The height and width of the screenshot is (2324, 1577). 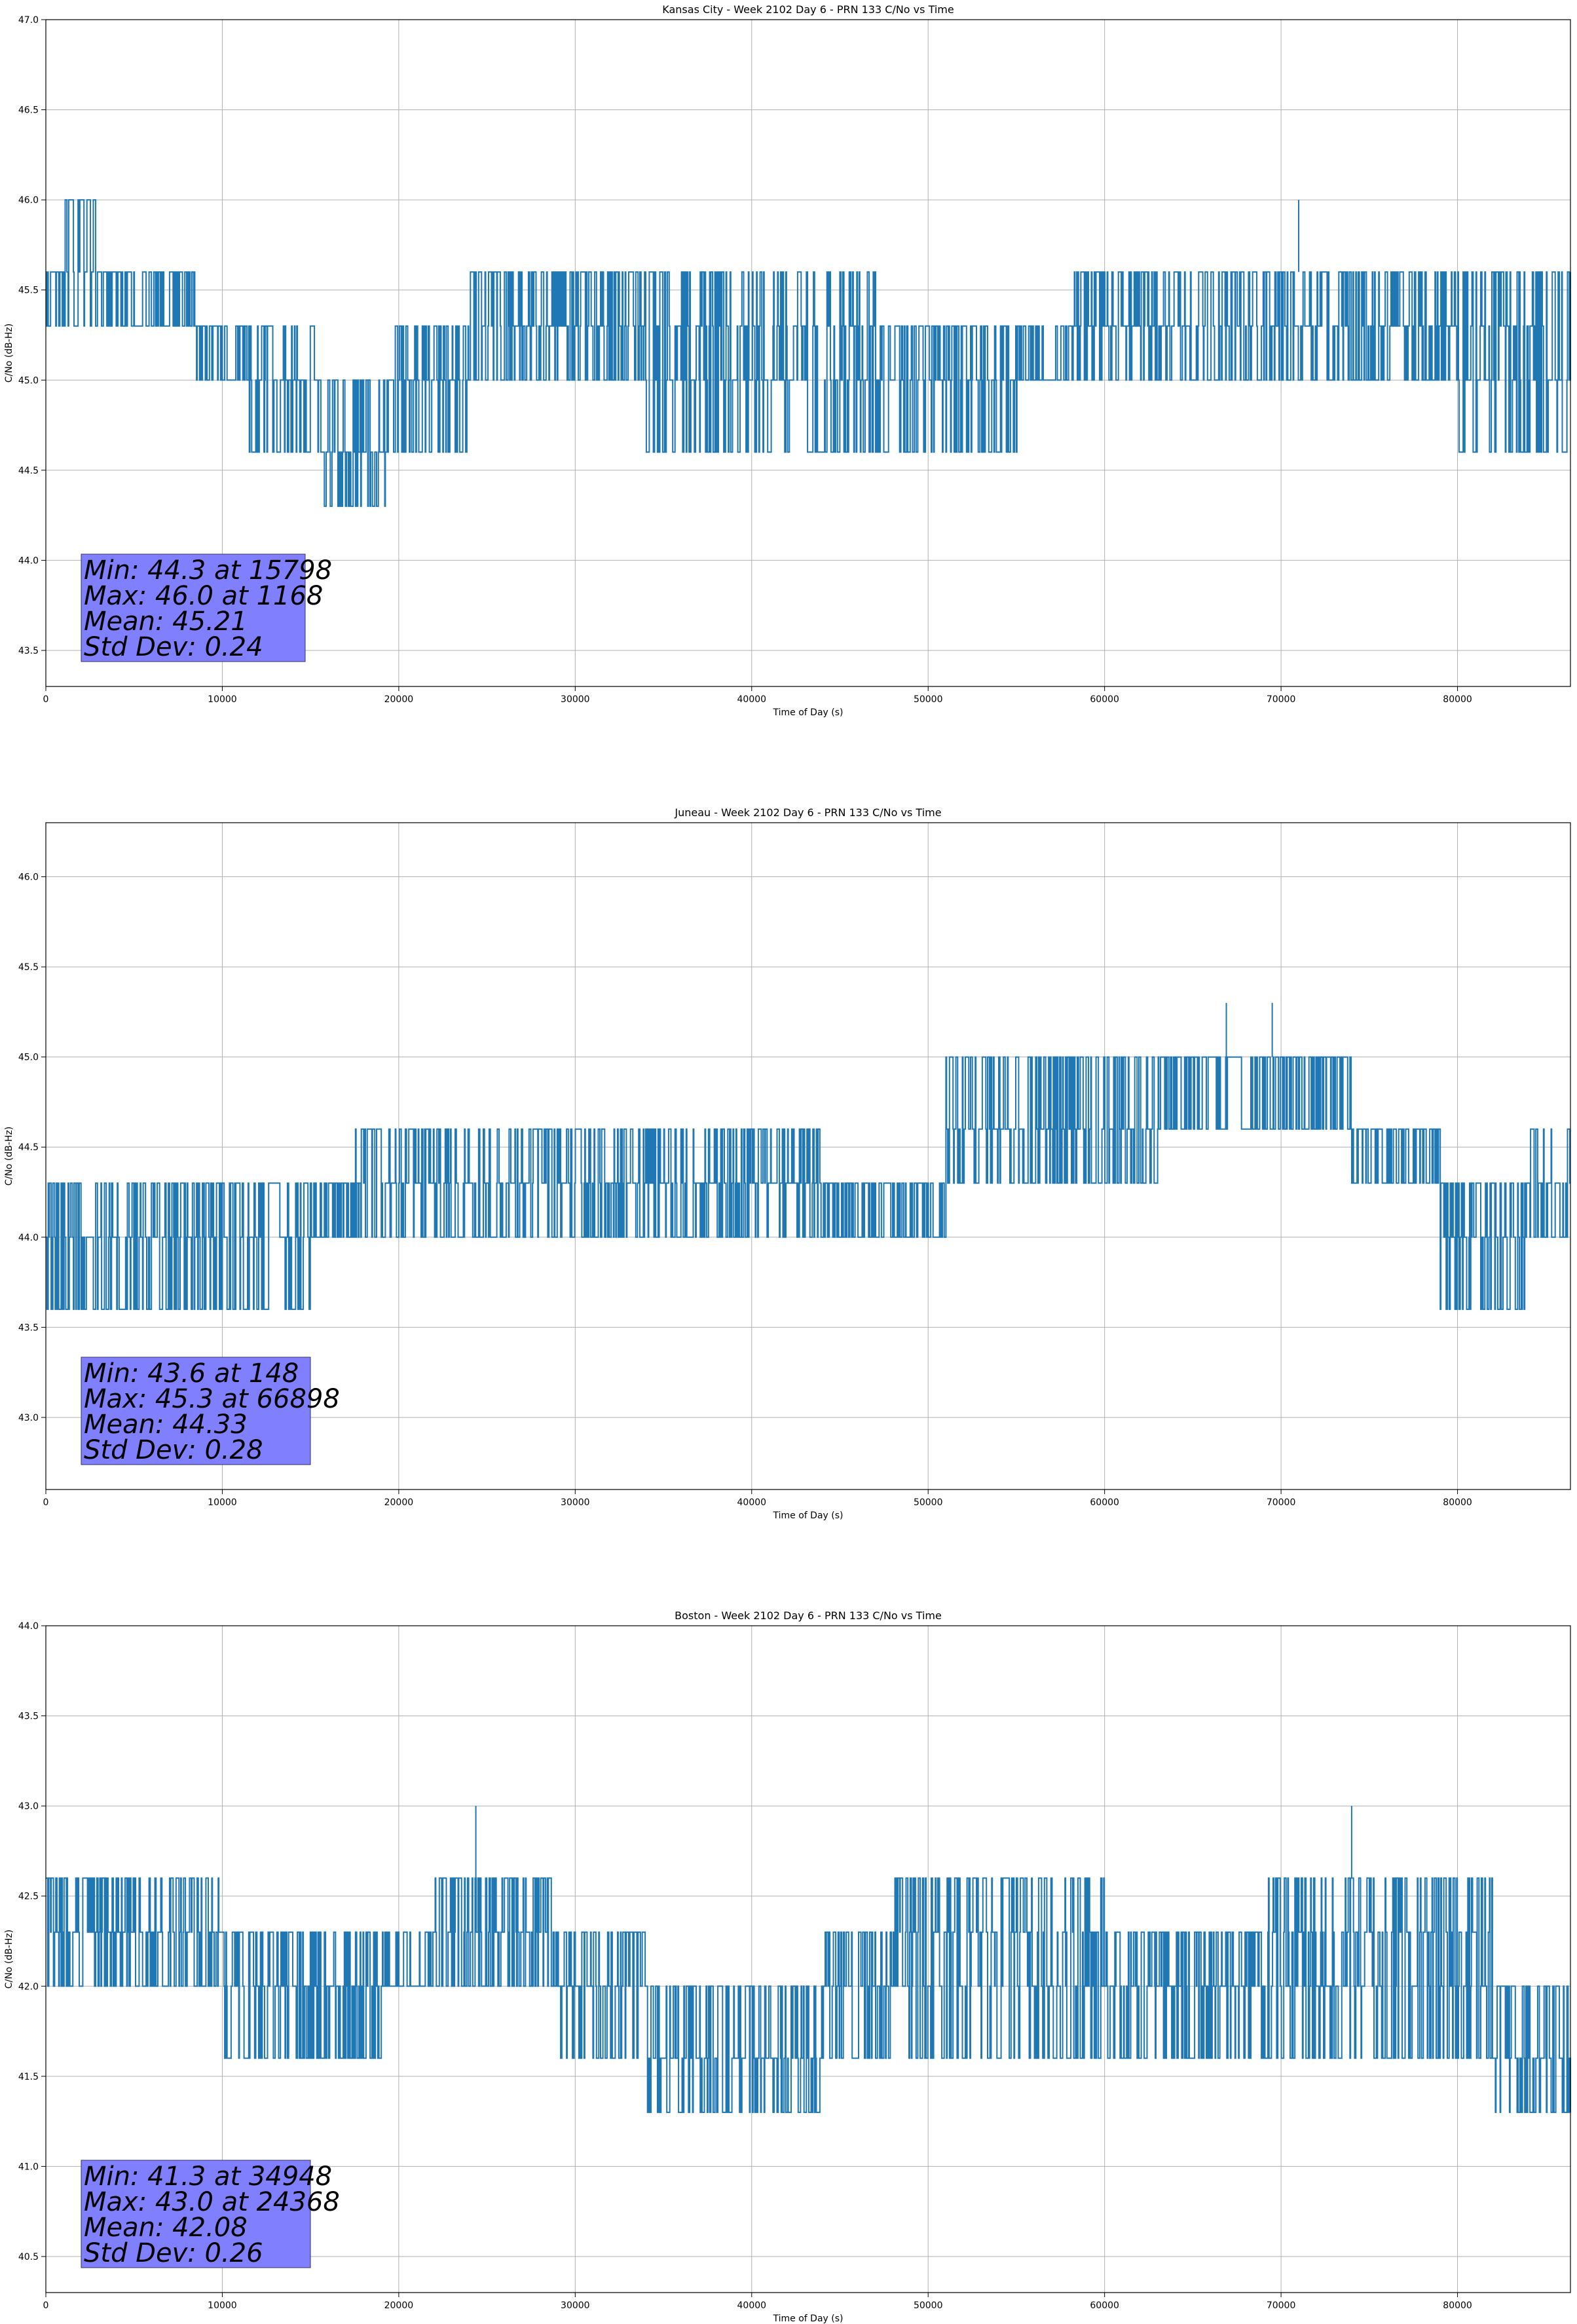 What do you see at coordinates (173, 1450) in the screenshot?
I see `stats-std: Std Dev: 0.28` at bounding box center [173, 1450].